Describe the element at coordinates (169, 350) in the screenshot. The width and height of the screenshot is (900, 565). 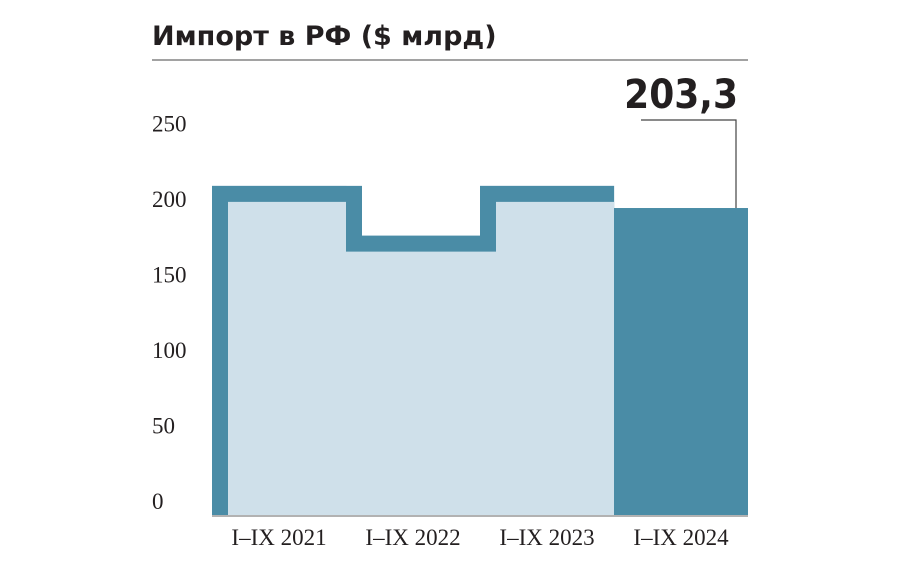
I see `y-tick-label: 100` at that location.